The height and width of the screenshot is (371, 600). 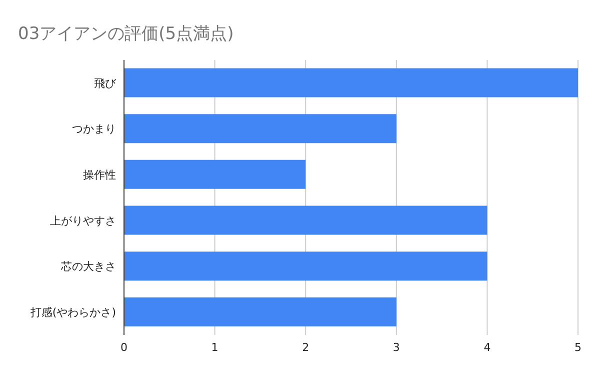 What do you see at coordinates (72, 312) in the screenshot?
I see `y-tick-label: 打感(やわらかさ)` at bounding box center [72, 312].